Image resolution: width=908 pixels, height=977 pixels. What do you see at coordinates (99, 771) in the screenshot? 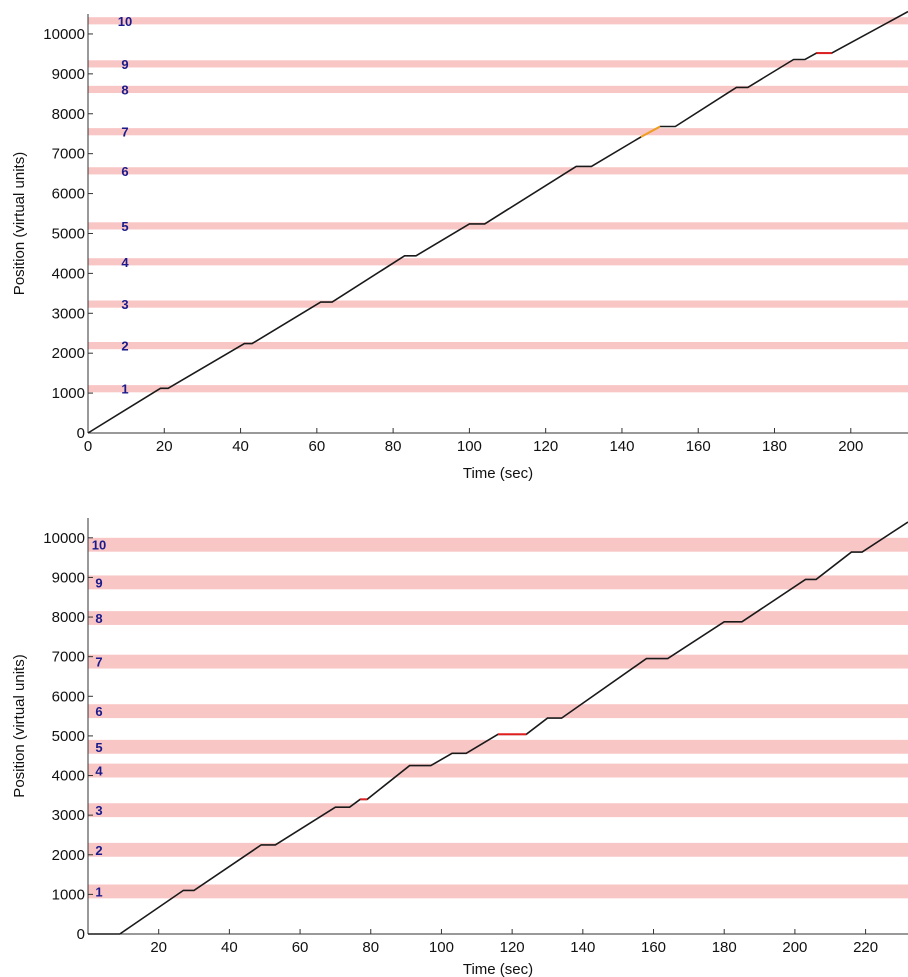
I see `chart2-zone-label-4: 4` at bounding box center [99, 771].